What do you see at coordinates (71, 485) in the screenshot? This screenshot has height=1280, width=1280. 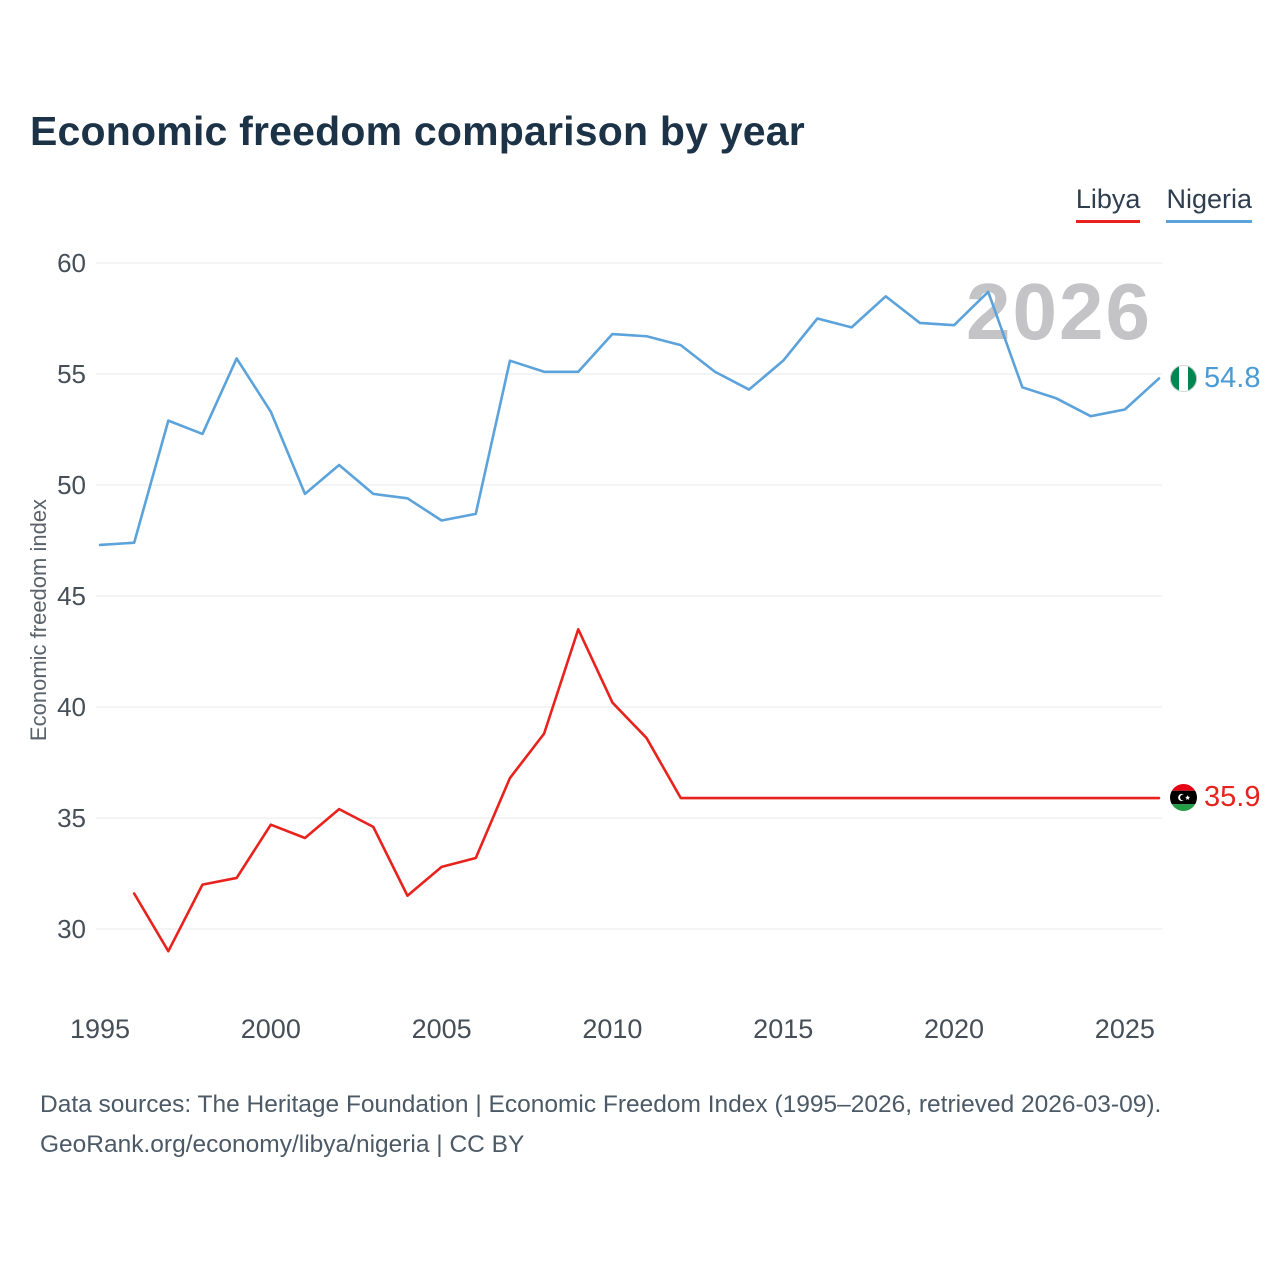 I see `y-tick-label: 50` at bounding box center [71, 485].